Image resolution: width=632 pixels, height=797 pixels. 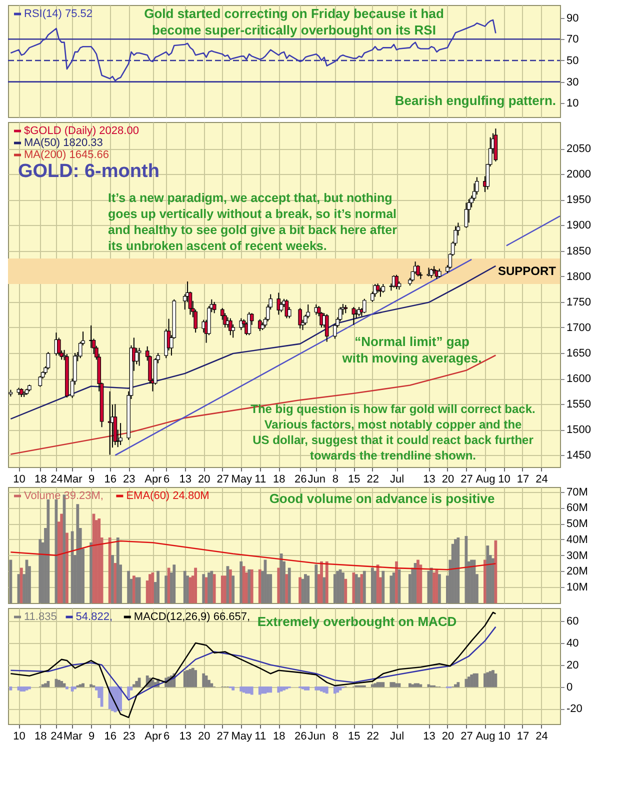 What do you see at coordinates (578, 149) in the screenshot?
I see `y-tick-label: 2050` at bounding box center [578, 149].